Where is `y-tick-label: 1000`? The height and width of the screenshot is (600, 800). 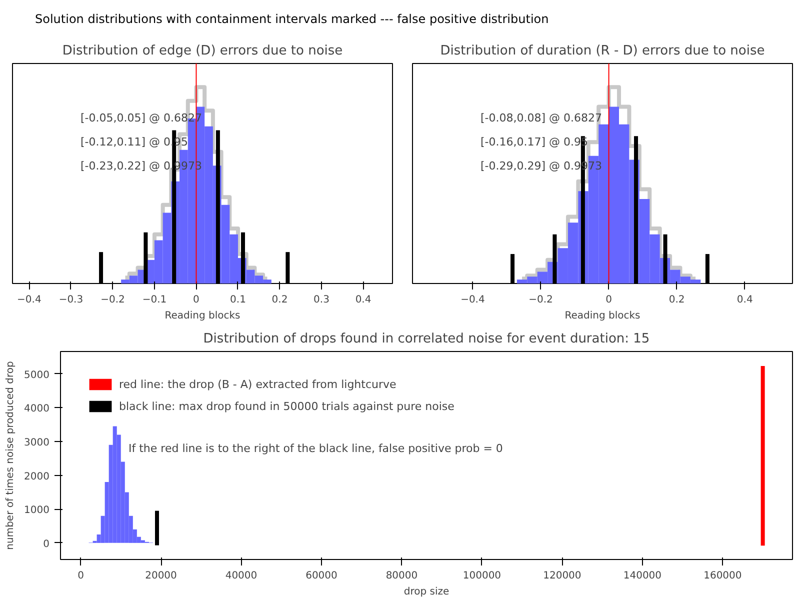
y-tick-label: 1000 is located at coordinates (37, 510).